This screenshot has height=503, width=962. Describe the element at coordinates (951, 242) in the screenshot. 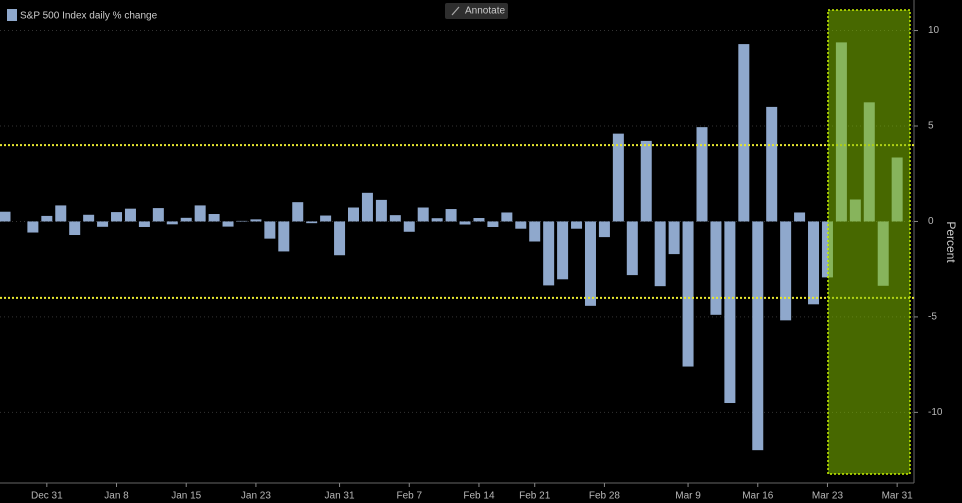

I see `y-axis-title: Percent` at that location.